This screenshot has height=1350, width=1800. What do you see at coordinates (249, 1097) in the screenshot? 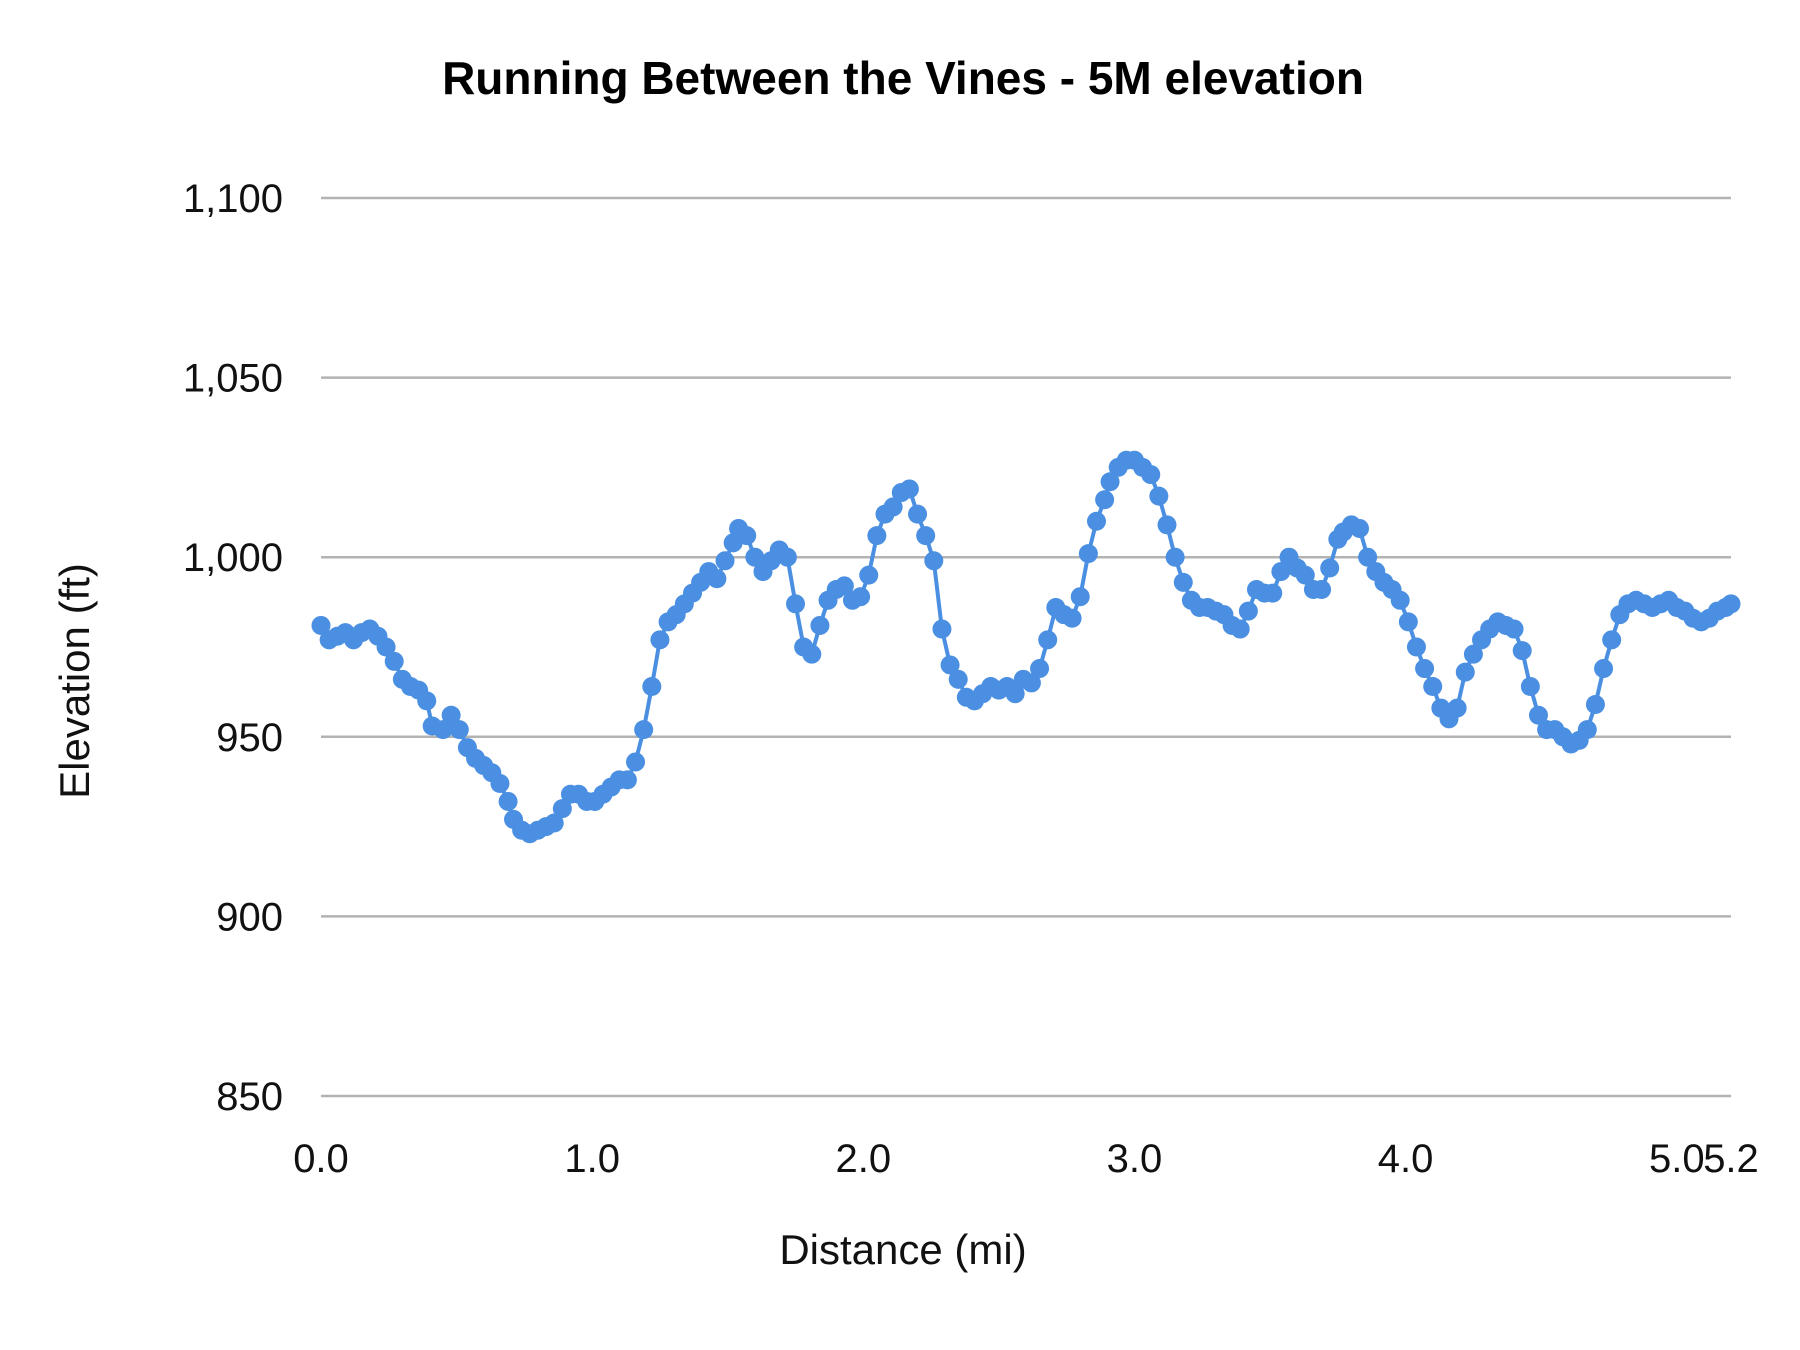
I see `y-tick-label: 850` at bounding box center [249, 1097].